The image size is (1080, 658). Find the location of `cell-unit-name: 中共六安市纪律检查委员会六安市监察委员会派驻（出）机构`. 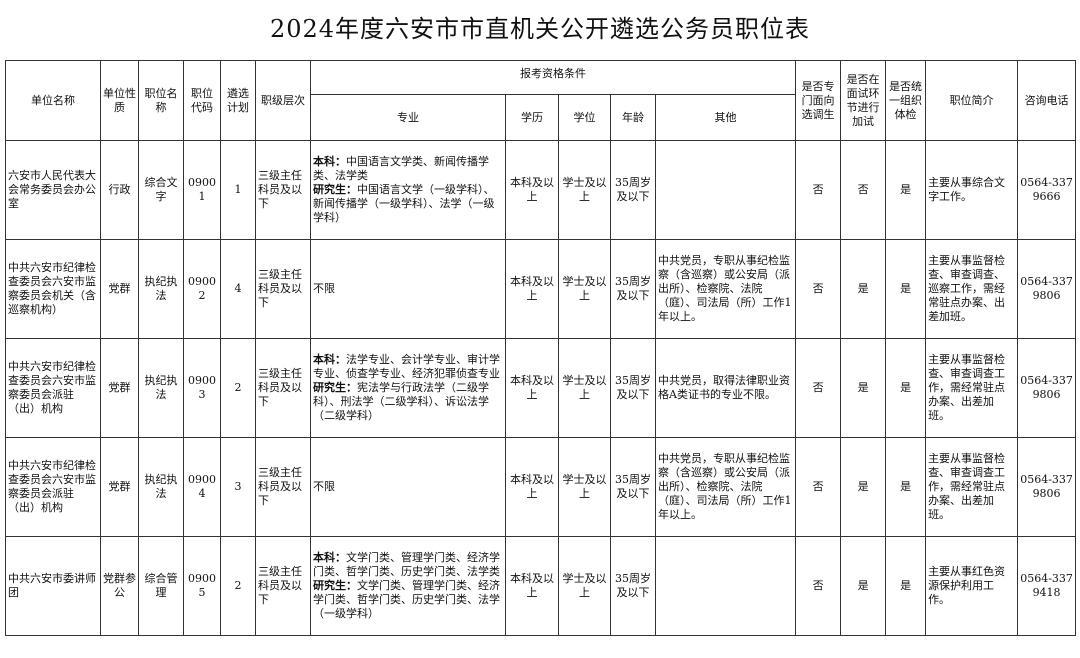

cell-unit-name: 中共六安市纪律检查委员会六安市监察委员会派驻（出）机构 is located at coordinates (53, 388).